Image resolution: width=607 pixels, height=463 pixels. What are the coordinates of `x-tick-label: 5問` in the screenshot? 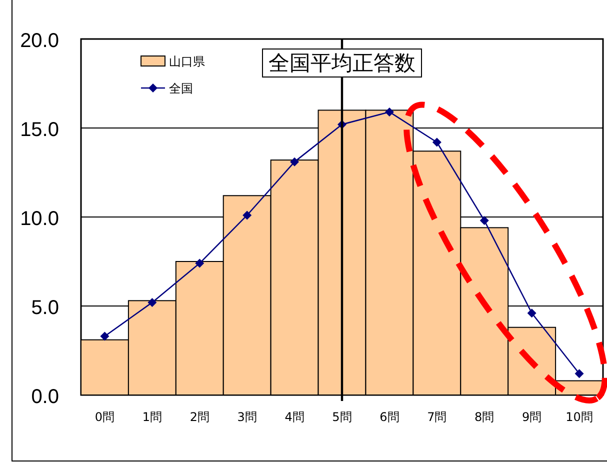 It's located at (342, 417).